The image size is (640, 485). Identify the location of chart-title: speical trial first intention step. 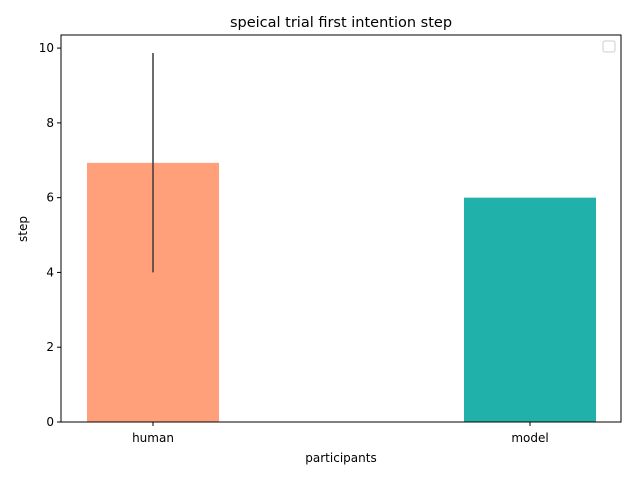
(341, 23).